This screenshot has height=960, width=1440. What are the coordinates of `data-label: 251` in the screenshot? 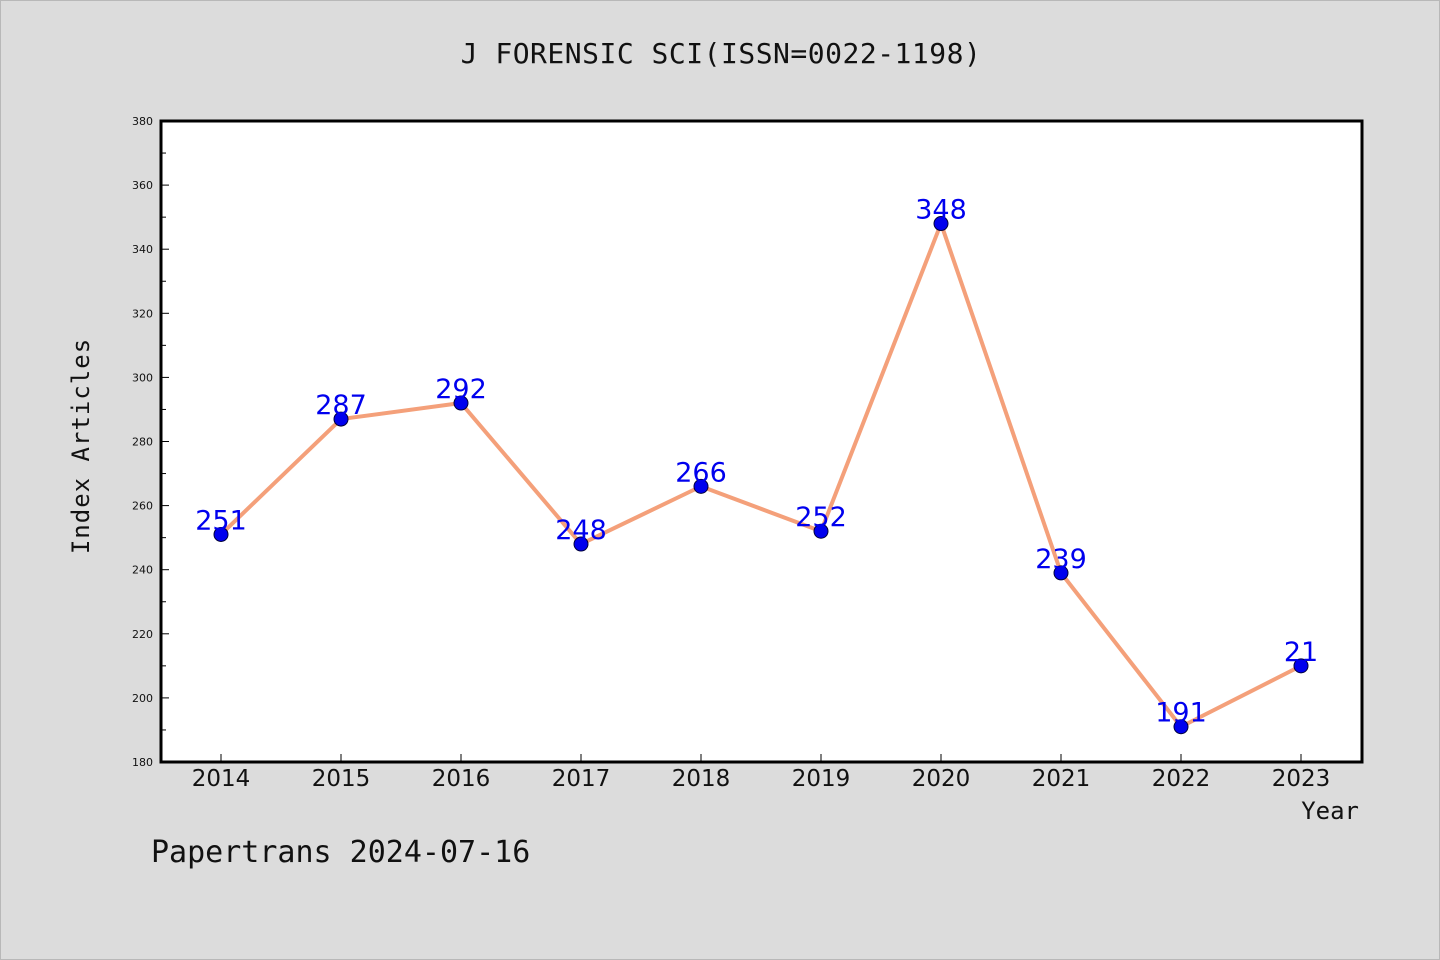 It's located at (221, 520).